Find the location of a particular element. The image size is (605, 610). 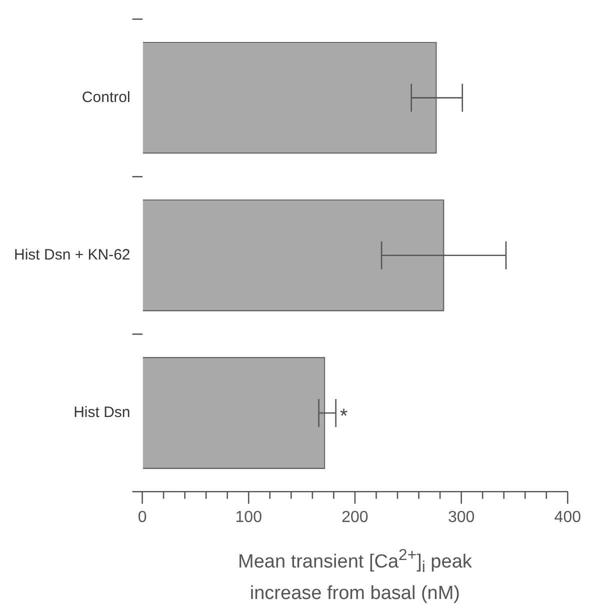

x-tick-label: 300 is located at coordinates (461, 517).